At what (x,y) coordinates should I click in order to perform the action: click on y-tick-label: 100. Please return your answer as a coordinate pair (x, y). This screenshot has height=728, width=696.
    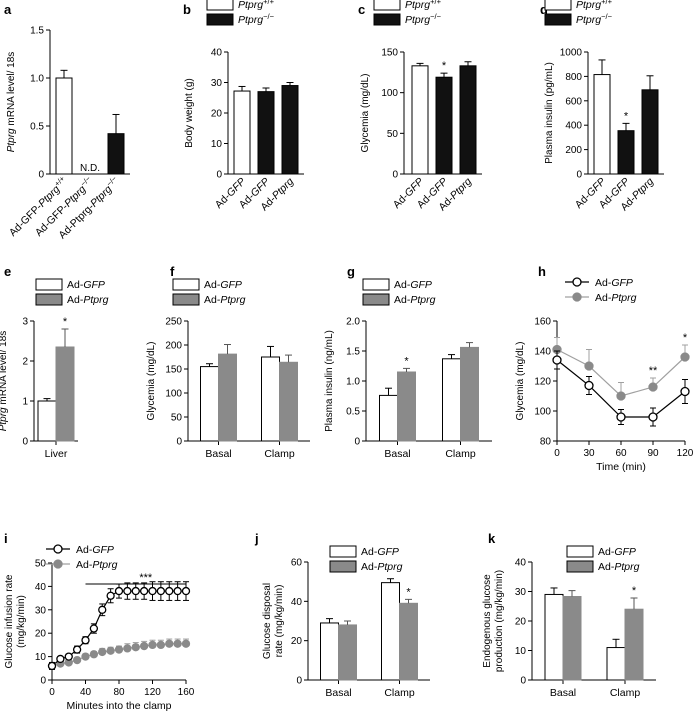
    Looking at the image, I should click on (542, 412).